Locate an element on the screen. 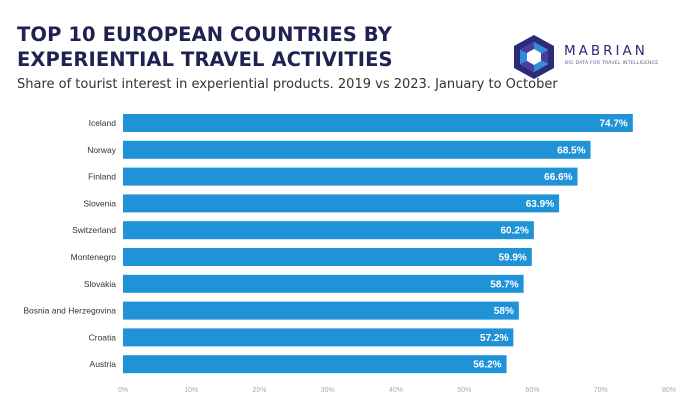 The width and height of the screenshot is (700, 405). x-tick-label: 10% is located at coordinates (191, 390).